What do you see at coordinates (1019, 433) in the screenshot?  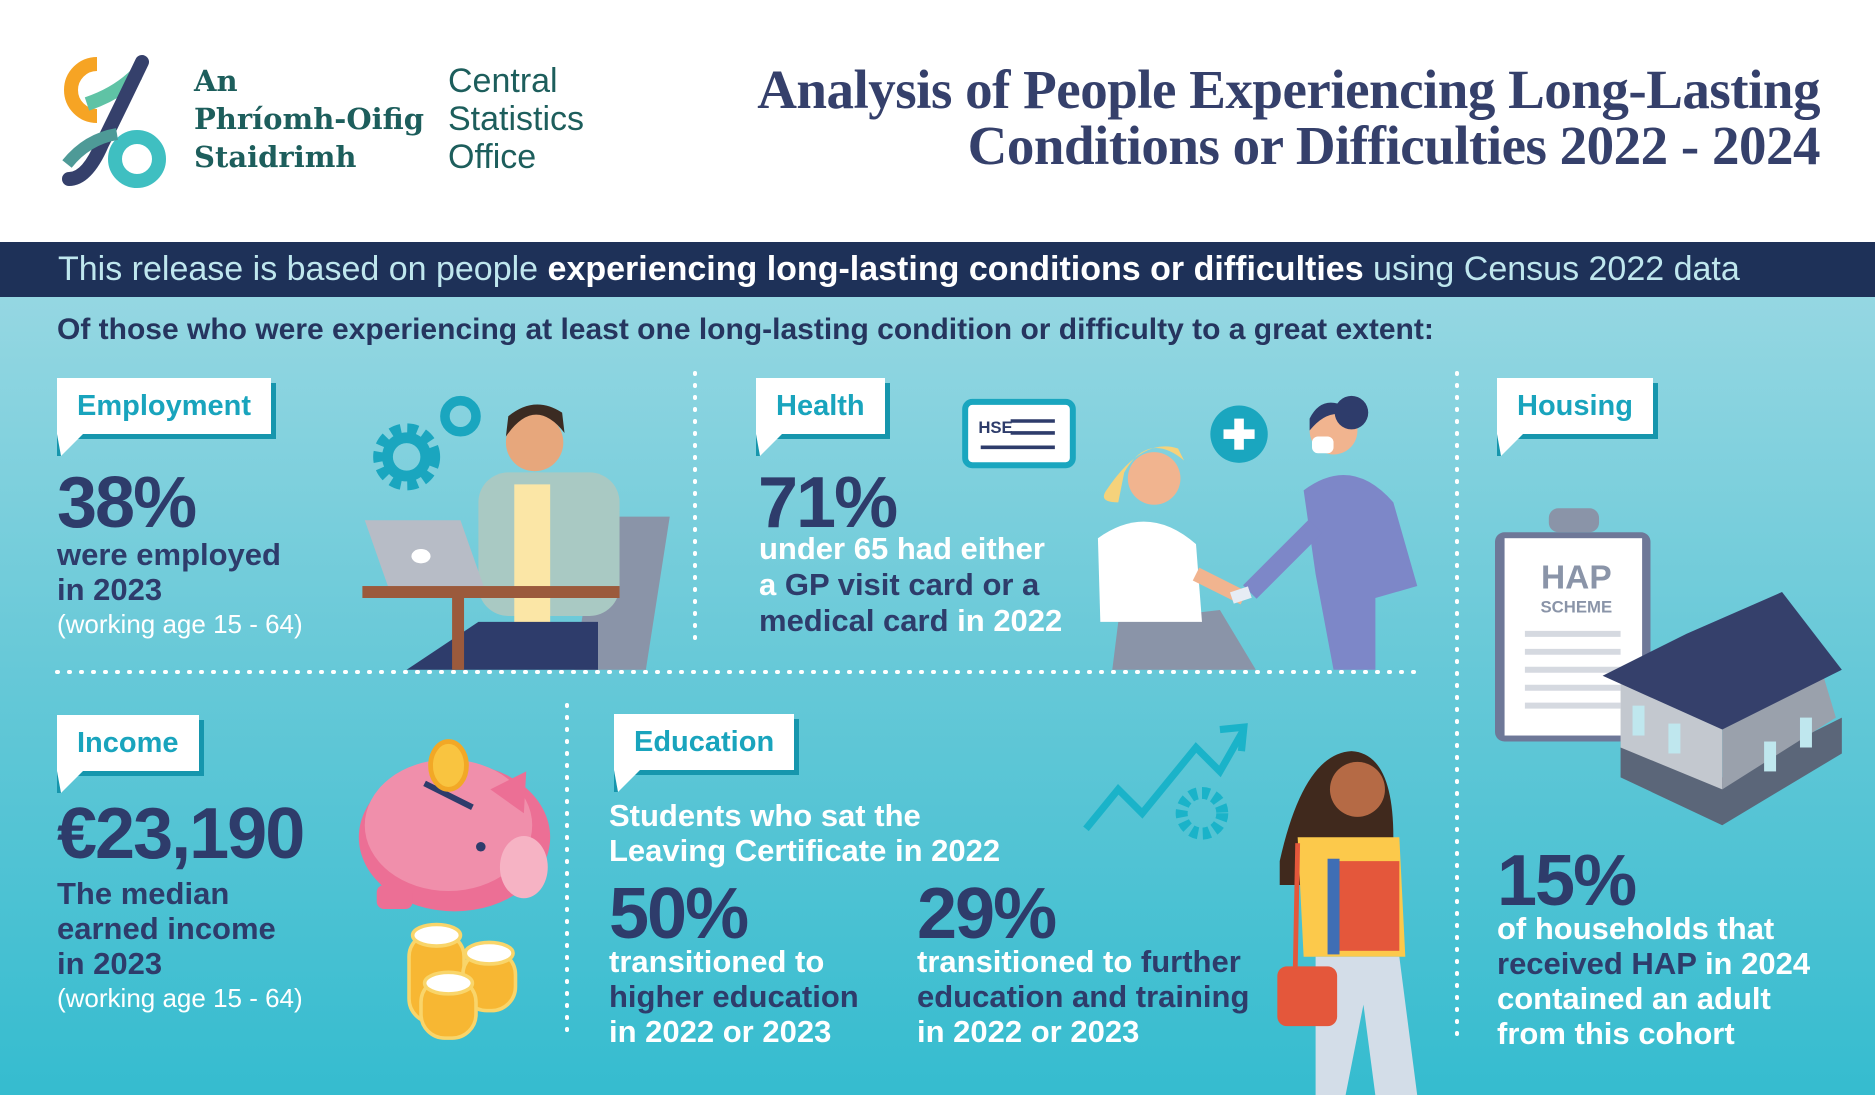 I see `medical-card-icon: HSE` at bounding box center [1019, 433].